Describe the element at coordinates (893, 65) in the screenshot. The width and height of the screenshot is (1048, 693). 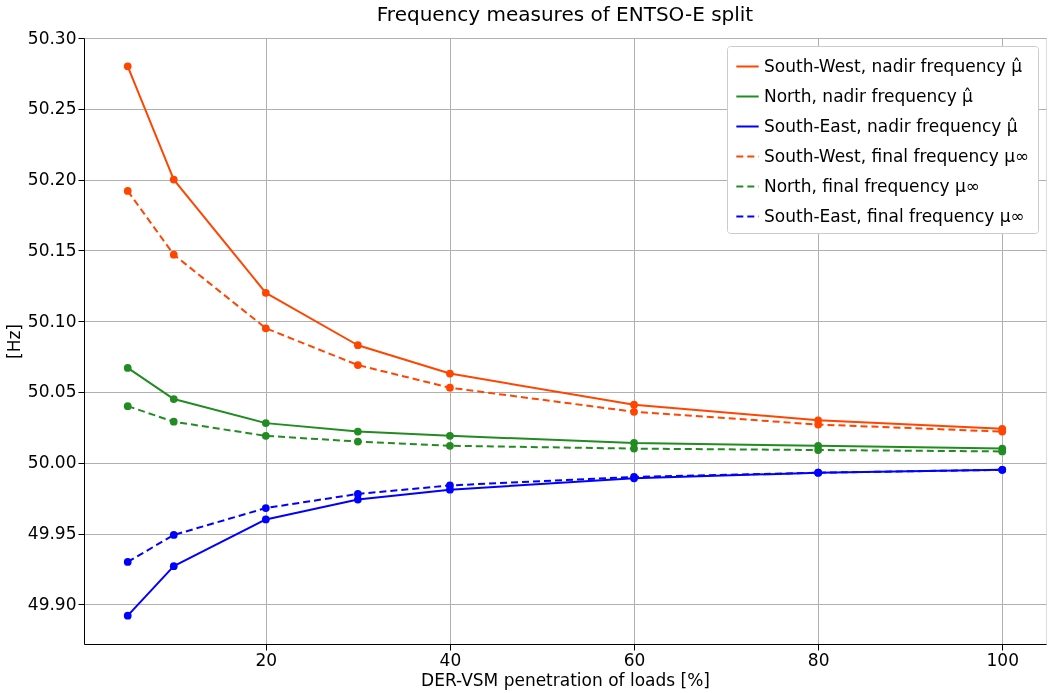
I see `legend-label: South-West, nadir frequency μ̂` at that location.